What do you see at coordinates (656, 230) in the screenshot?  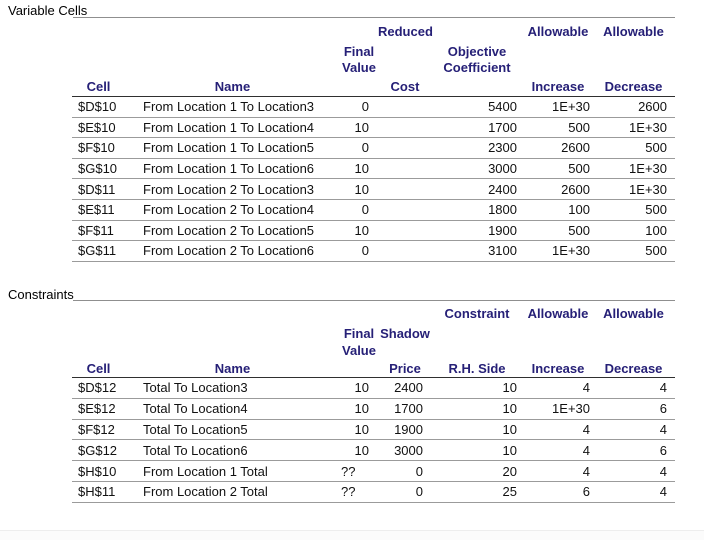 I see `cell-allowable-decrease: 100` at bounding box center [656, 230].